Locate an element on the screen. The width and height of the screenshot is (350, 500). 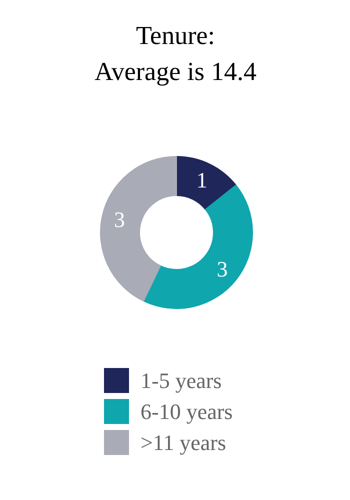
data-label: 1 is located at coordinates (202, 179).